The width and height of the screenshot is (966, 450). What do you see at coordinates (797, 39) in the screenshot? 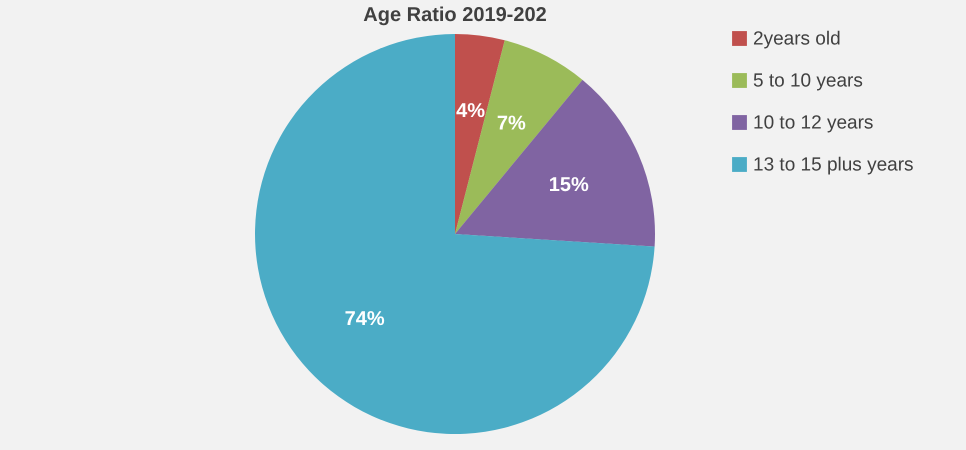
I see `legend-label: 2years old` at bounding box center [797, 39].